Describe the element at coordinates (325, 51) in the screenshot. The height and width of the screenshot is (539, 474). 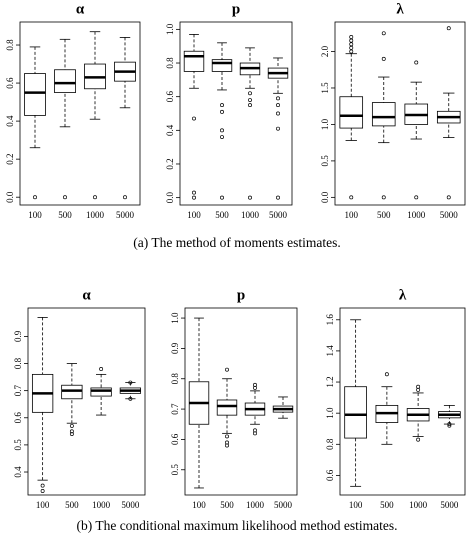
I see `y-tick-label: 2.0` at that location.